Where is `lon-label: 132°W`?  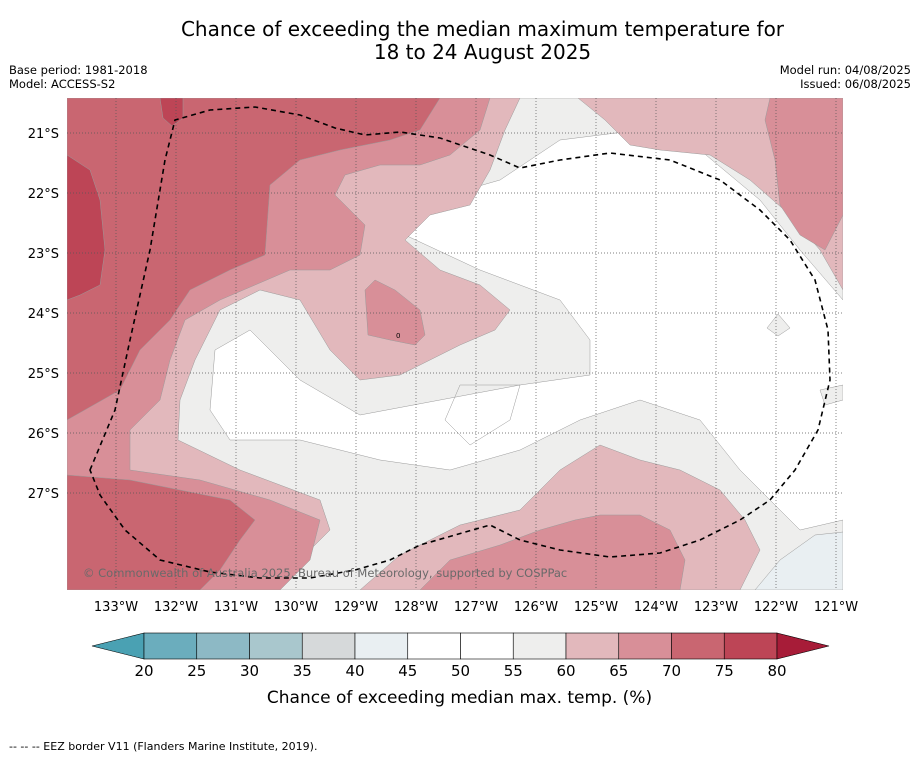
lon-label: 132°W is located at coordinates (176, 607).